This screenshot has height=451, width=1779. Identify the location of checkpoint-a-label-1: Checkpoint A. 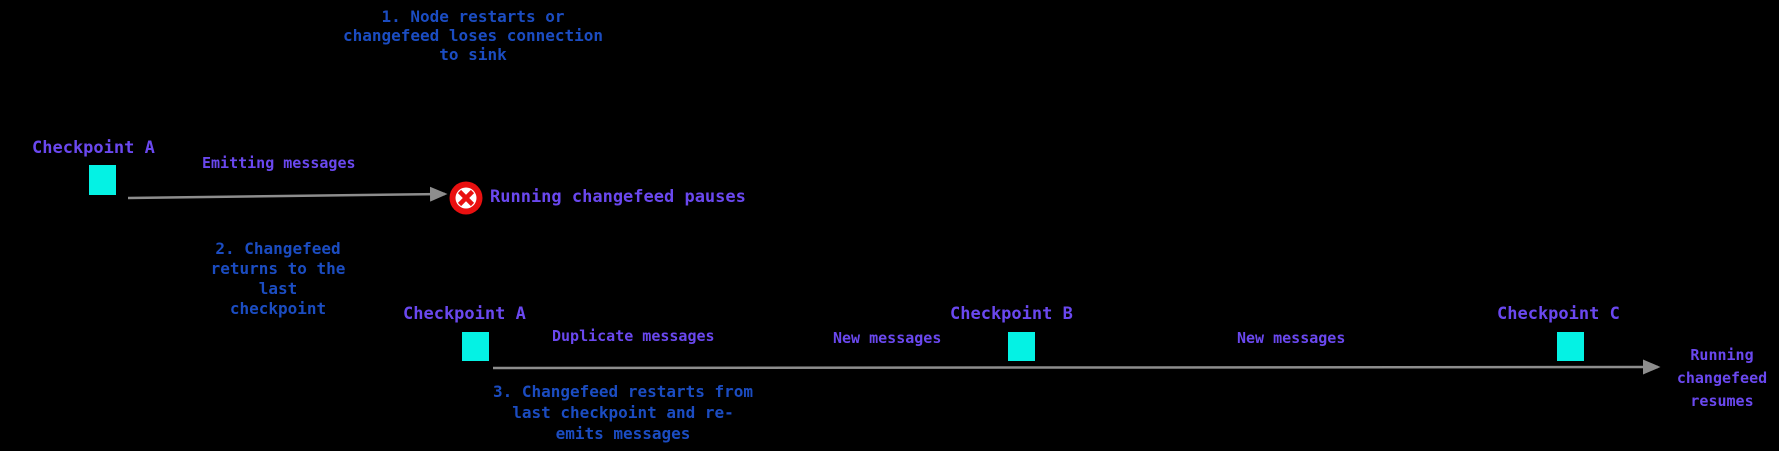
(93, 148).